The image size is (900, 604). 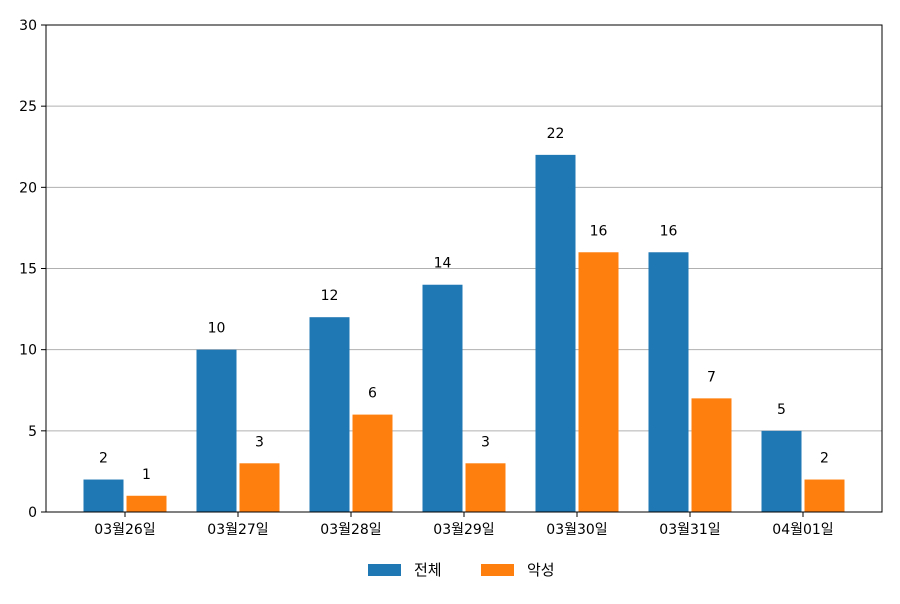 I want to click on x-tick-label: 03월30일, so click(x=576, y=530).